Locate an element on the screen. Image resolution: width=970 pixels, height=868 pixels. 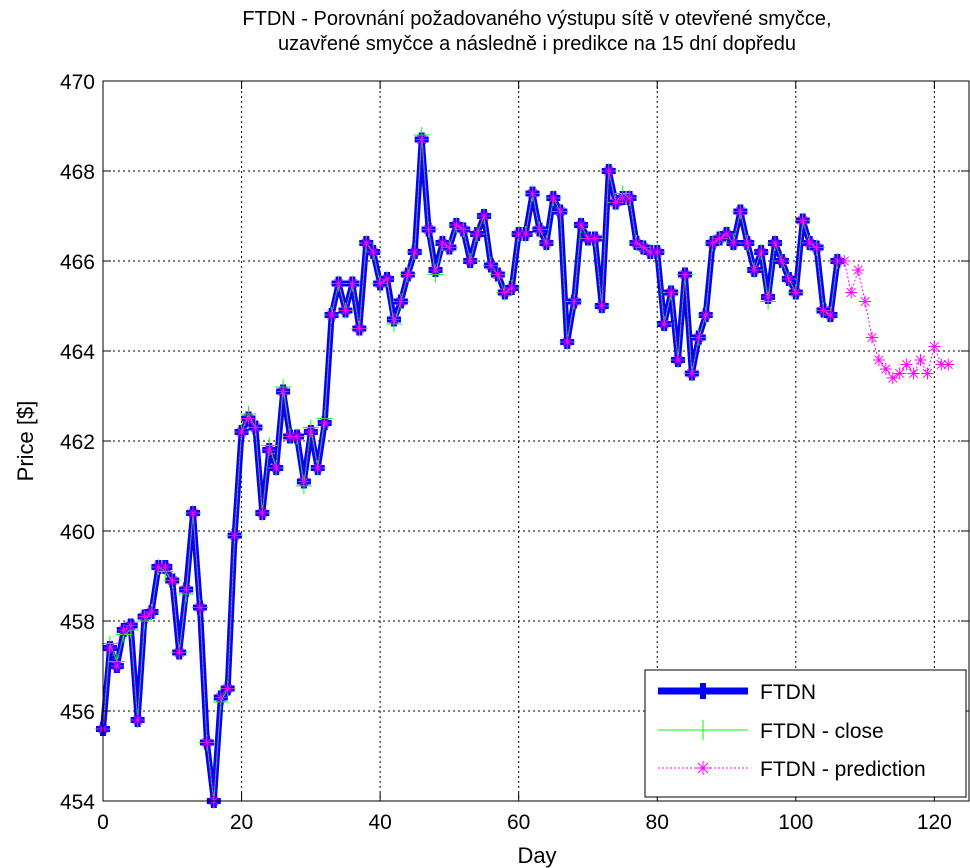
x-tick-label: 60 is located at coordinates (518, 822).